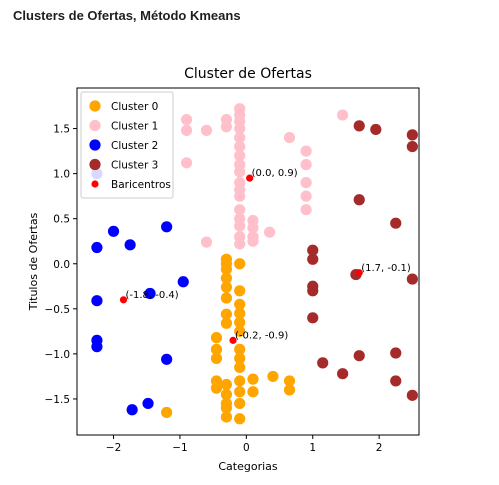 Image resolution: width=499 pixels, height=485 pixels. What do you see at coordinates (141, 185) in the screenshot?
I see `legend-entry: Baricentros` at bounding box center [141, 185].